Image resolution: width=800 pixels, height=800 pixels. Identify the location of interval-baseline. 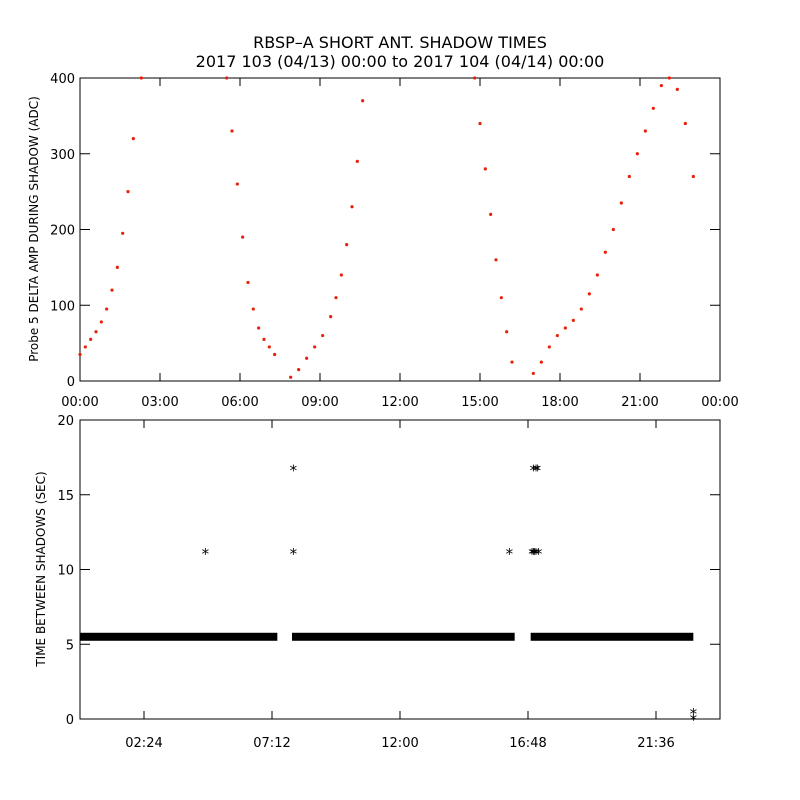
(387, 636).